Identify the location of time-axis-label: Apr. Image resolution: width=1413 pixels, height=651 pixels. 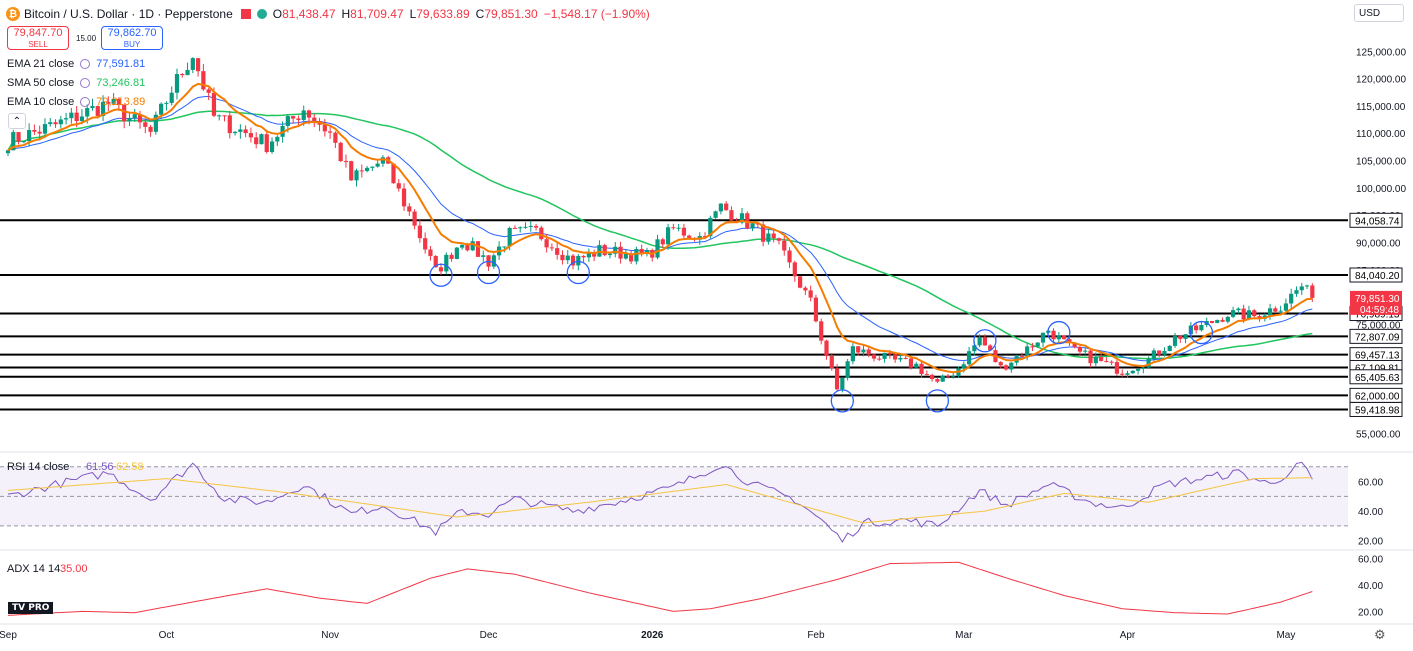
(1128, 635).